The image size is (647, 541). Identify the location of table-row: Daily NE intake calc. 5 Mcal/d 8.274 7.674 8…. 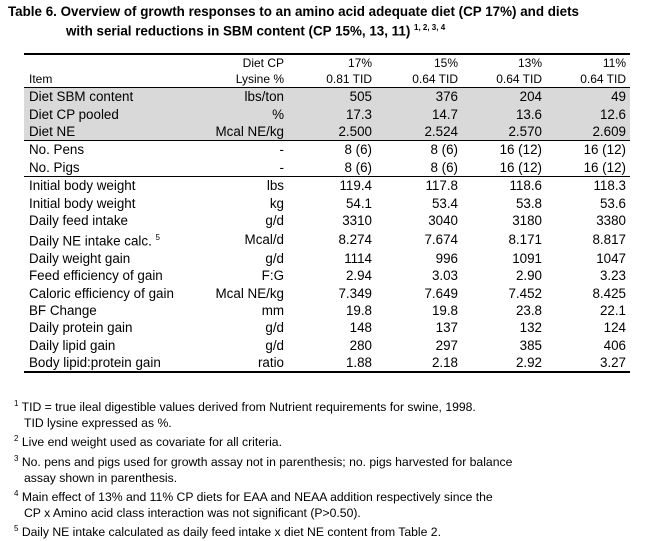
(327, 239).